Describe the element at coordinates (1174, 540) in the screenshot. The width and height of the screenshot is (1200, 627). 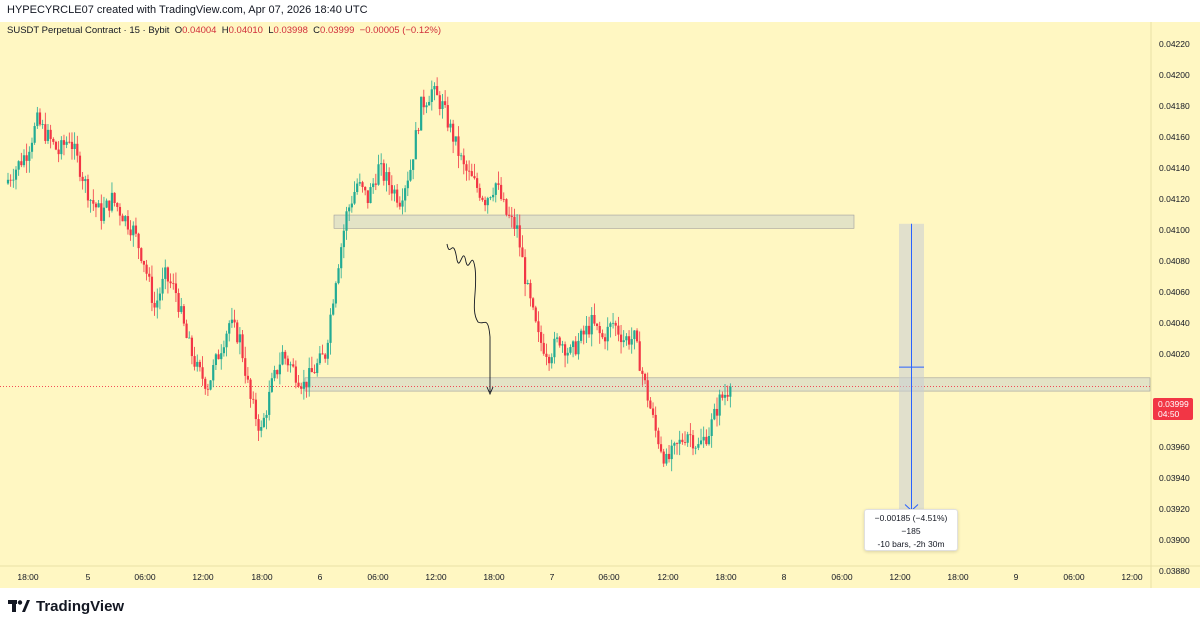
I see `price-tick-label: 0.03900` at that location.